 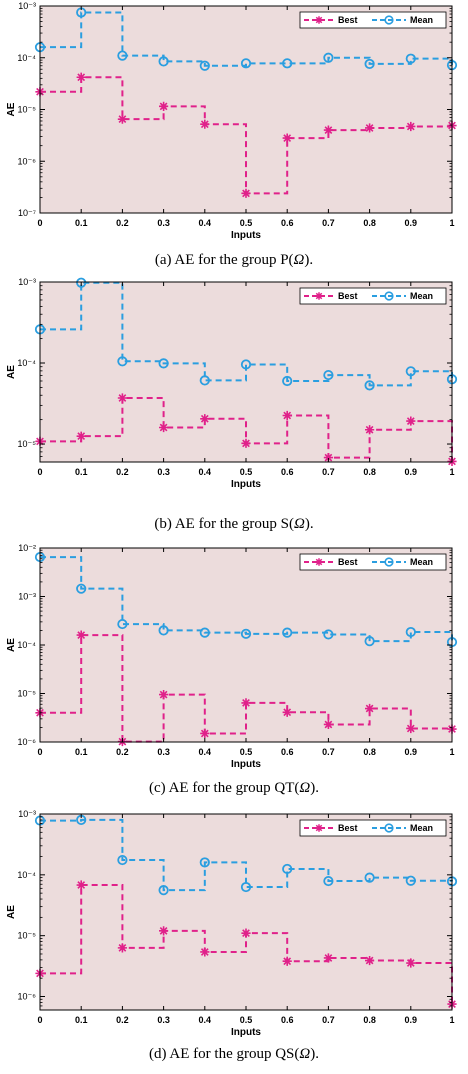 I want to click on x-tick-label: 0.9, so click(x=411, y=1020).